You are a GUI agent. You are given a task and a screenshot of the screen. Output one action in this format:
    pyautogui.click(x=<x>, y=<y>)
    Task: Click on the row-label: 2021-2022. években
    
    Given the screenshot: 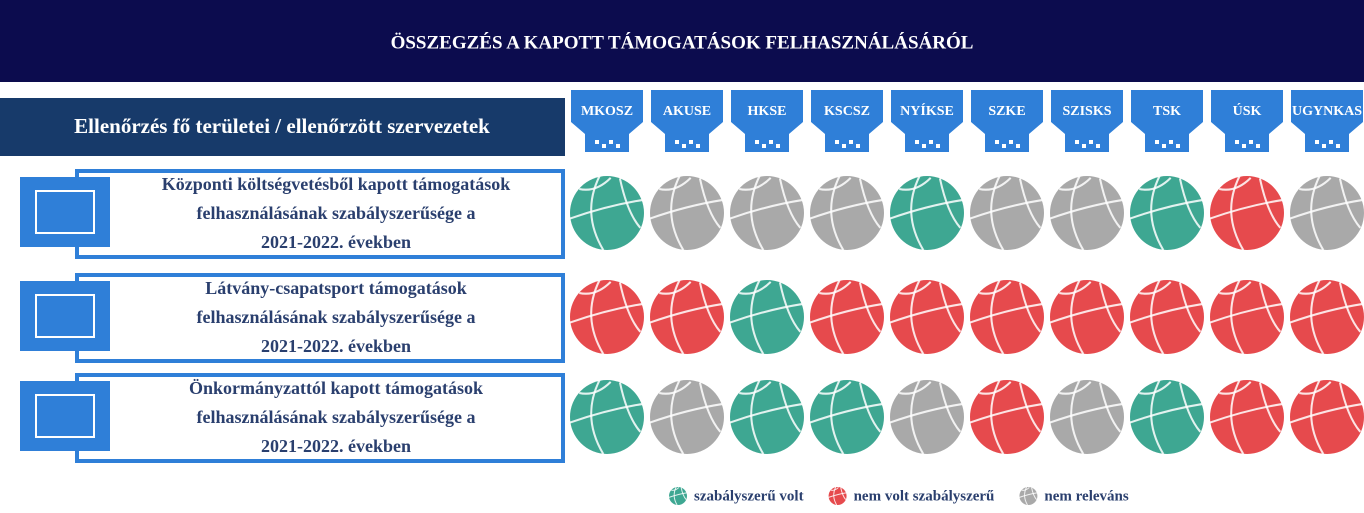 What is the action you would take?
    pyautogui.click(x=336, y=446)
    